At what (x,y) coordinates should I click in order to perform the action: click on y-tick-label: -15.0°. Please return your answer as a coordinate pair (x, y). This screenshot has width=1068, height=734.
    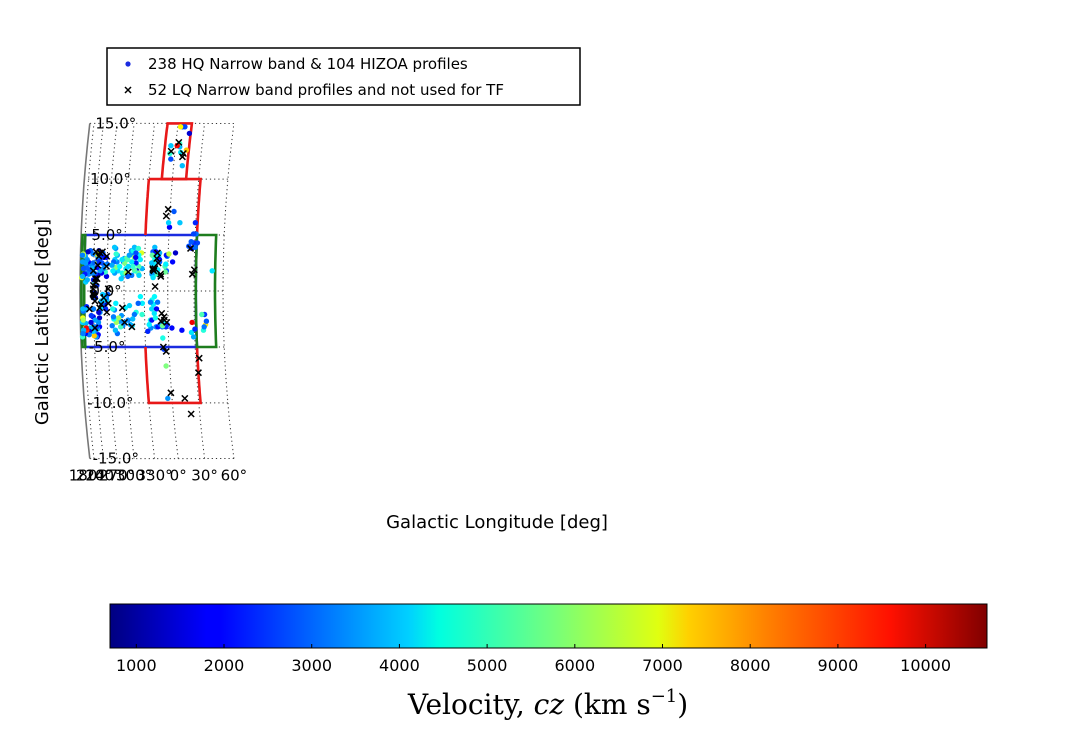
    Looking at the image, I should click on (116, 459).